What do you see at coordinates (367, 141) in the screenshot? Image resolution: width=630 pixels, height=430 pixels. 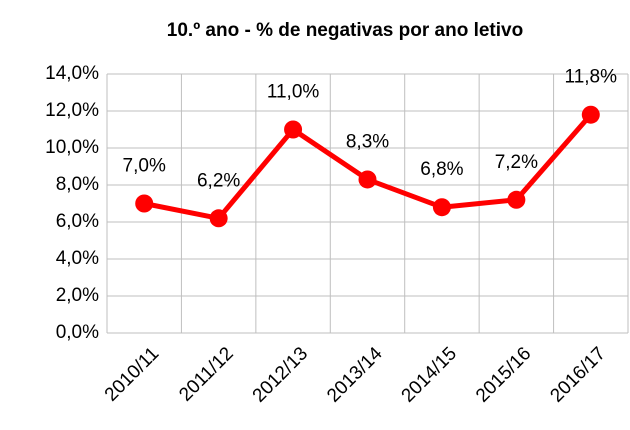 I see `data-label: 8,3%` at bounding box center [367, 141].